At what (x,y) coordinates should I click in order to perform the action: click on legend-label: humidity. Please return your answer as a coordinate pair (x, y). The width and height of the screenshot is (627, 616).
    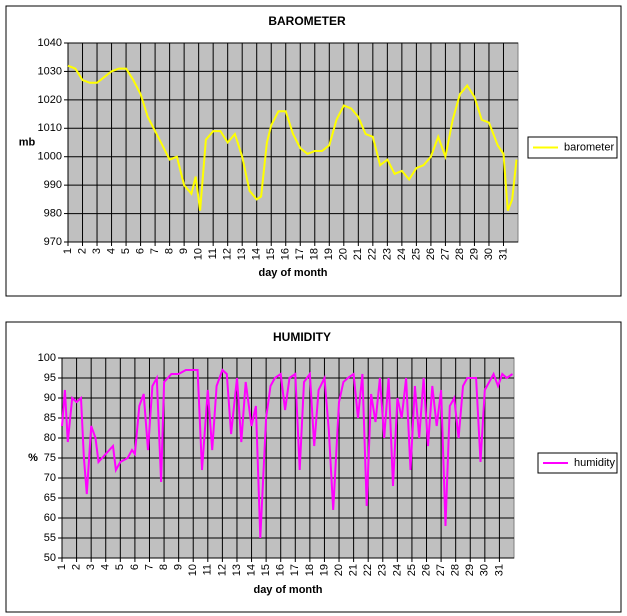
    Looking at the image, I should click on (594, 463).